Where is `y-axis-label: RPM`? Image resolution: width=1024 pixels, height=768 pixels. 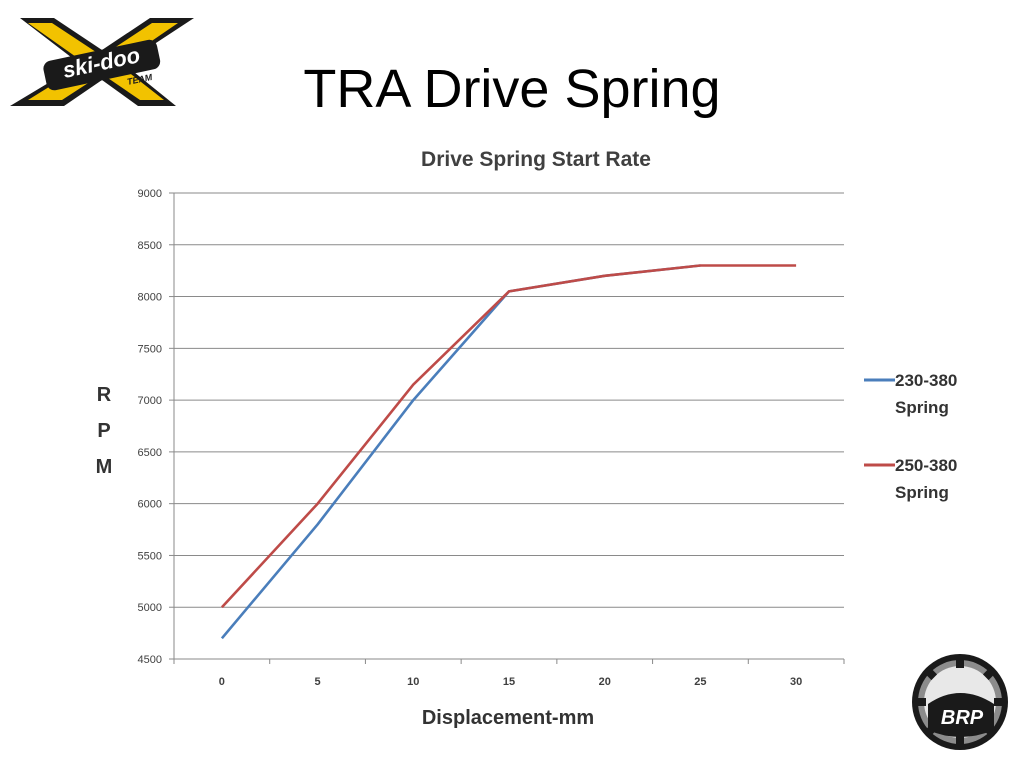 y-axis-label: RPM is located at coordinates (104, 431).